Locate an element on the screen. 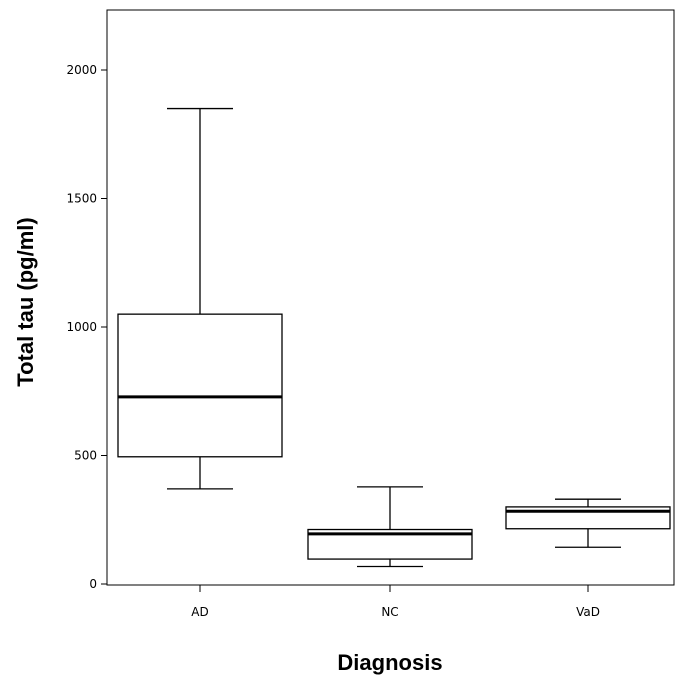 The image size is (677, 681). box-ad is located at coordinates (200, 298).